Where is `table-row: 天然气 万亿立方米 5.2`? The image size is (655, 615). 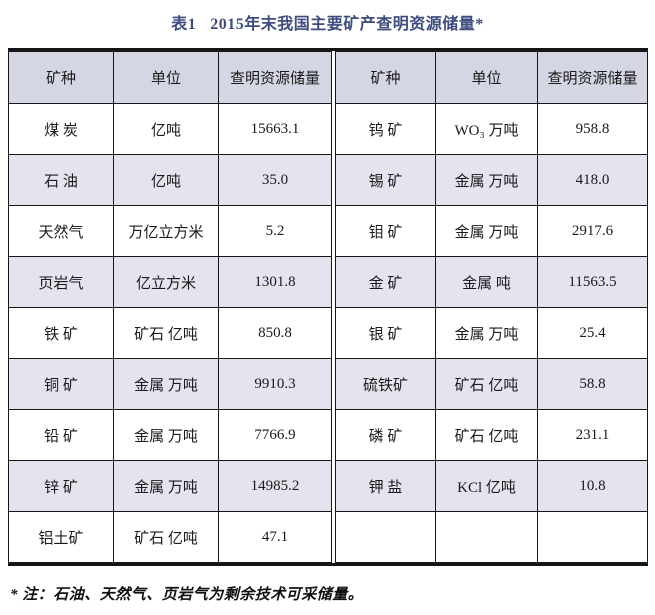
table-row: 天然气 万亿立方米 5.2 is located at coordinates (170, 231).